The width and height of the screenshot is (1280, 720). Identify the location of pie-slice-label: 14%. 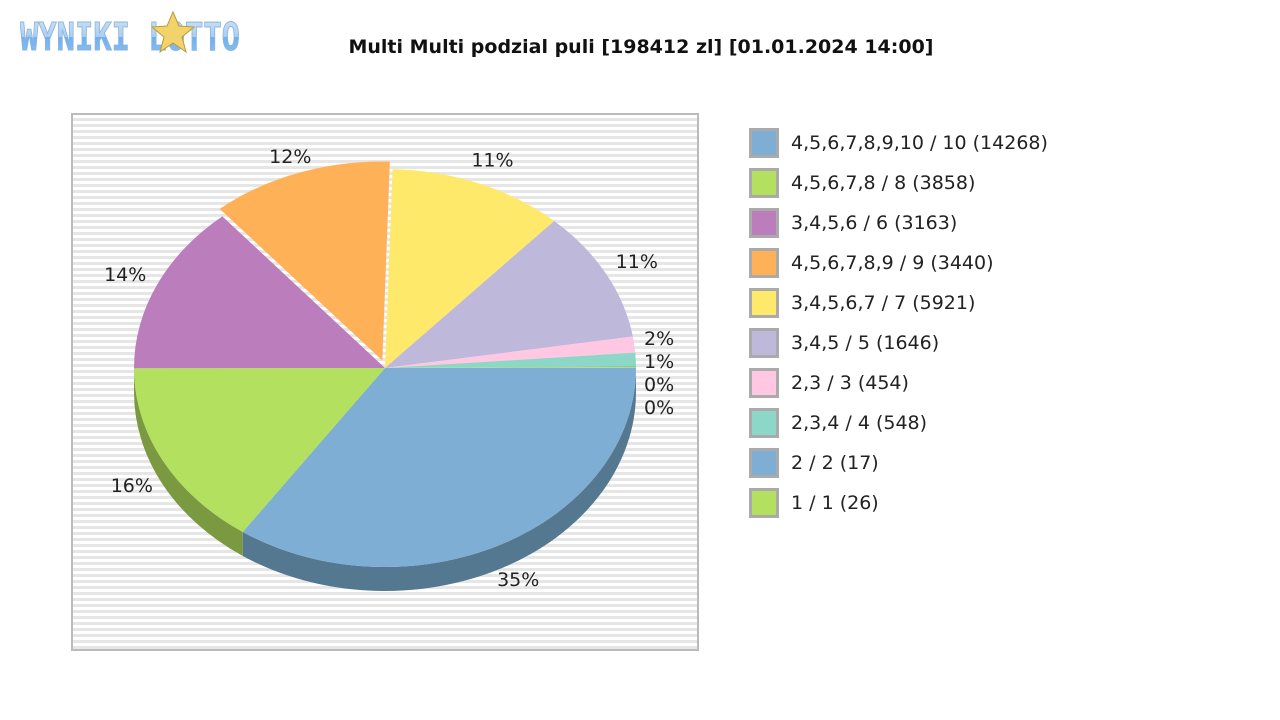
(125, 275).